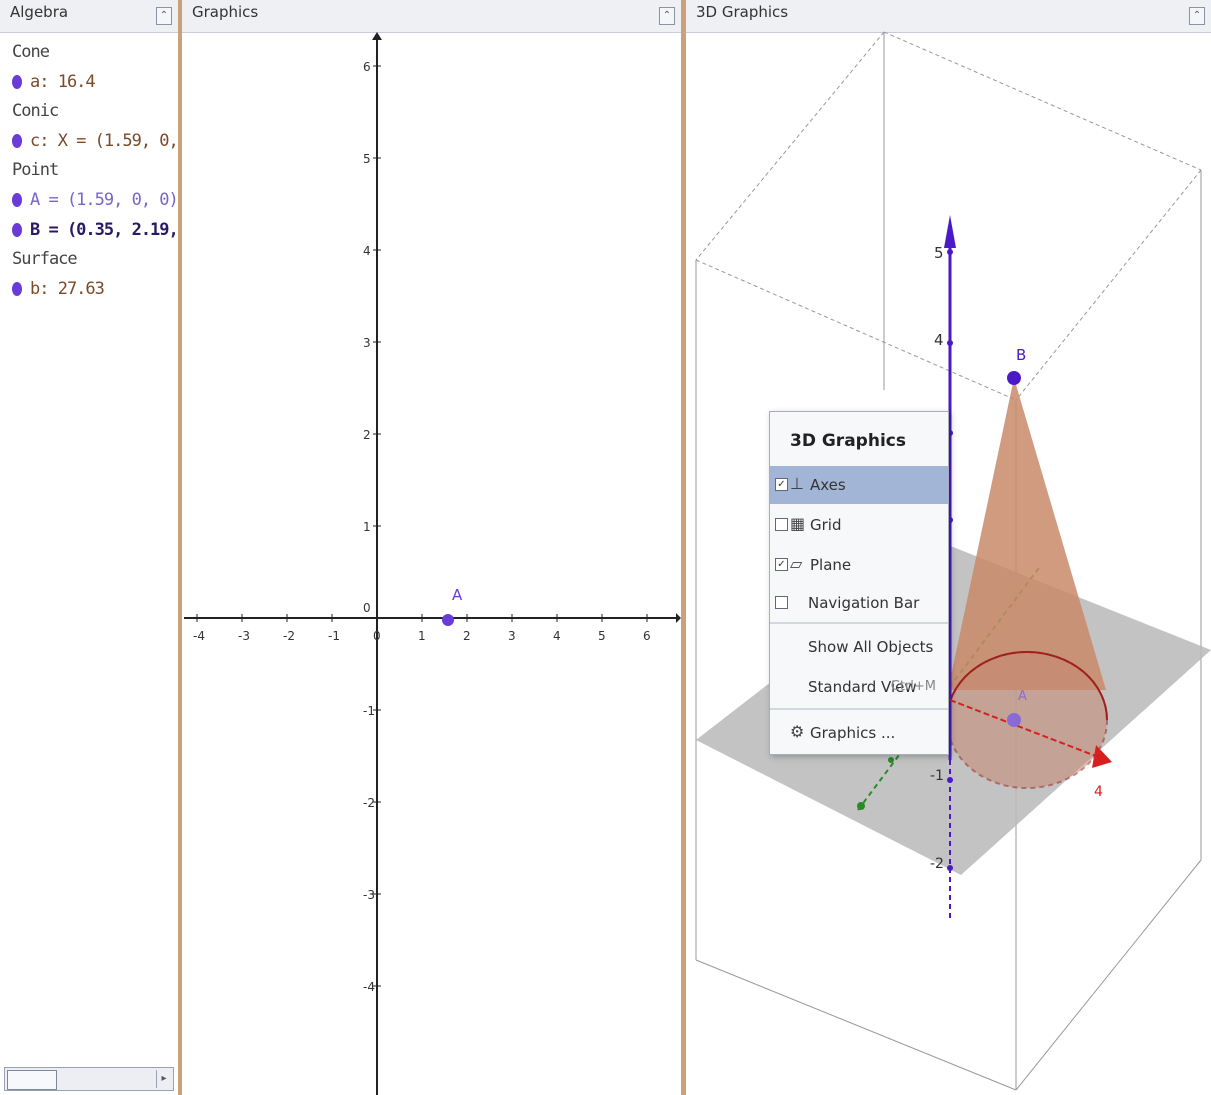  I want to click on category-surface: Surface, so click(45, 259).